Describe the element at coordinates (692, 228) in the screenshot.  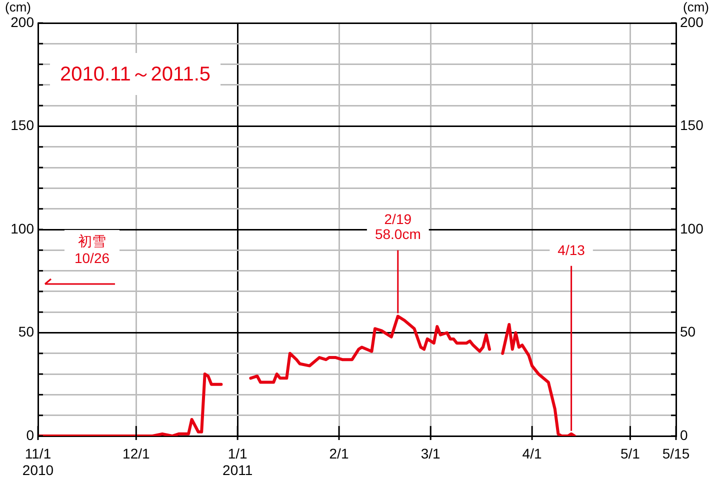
I see `y2-tick-label: 100` at that location.